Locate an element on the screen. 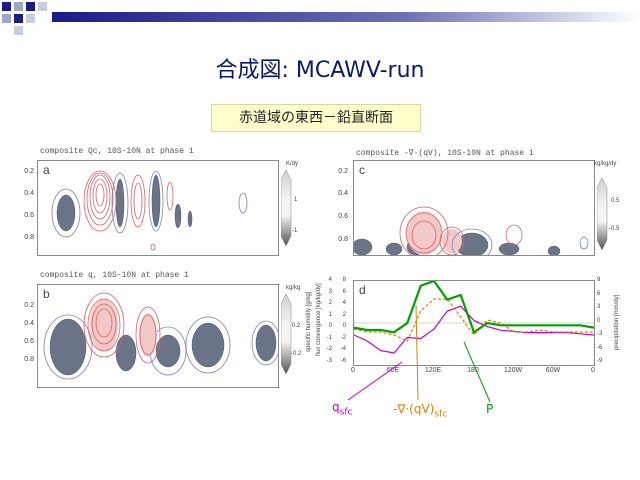 This screenshot has width=640, height=480. annotation-q-sfc: qsfc is located at coordinates (342, 408).